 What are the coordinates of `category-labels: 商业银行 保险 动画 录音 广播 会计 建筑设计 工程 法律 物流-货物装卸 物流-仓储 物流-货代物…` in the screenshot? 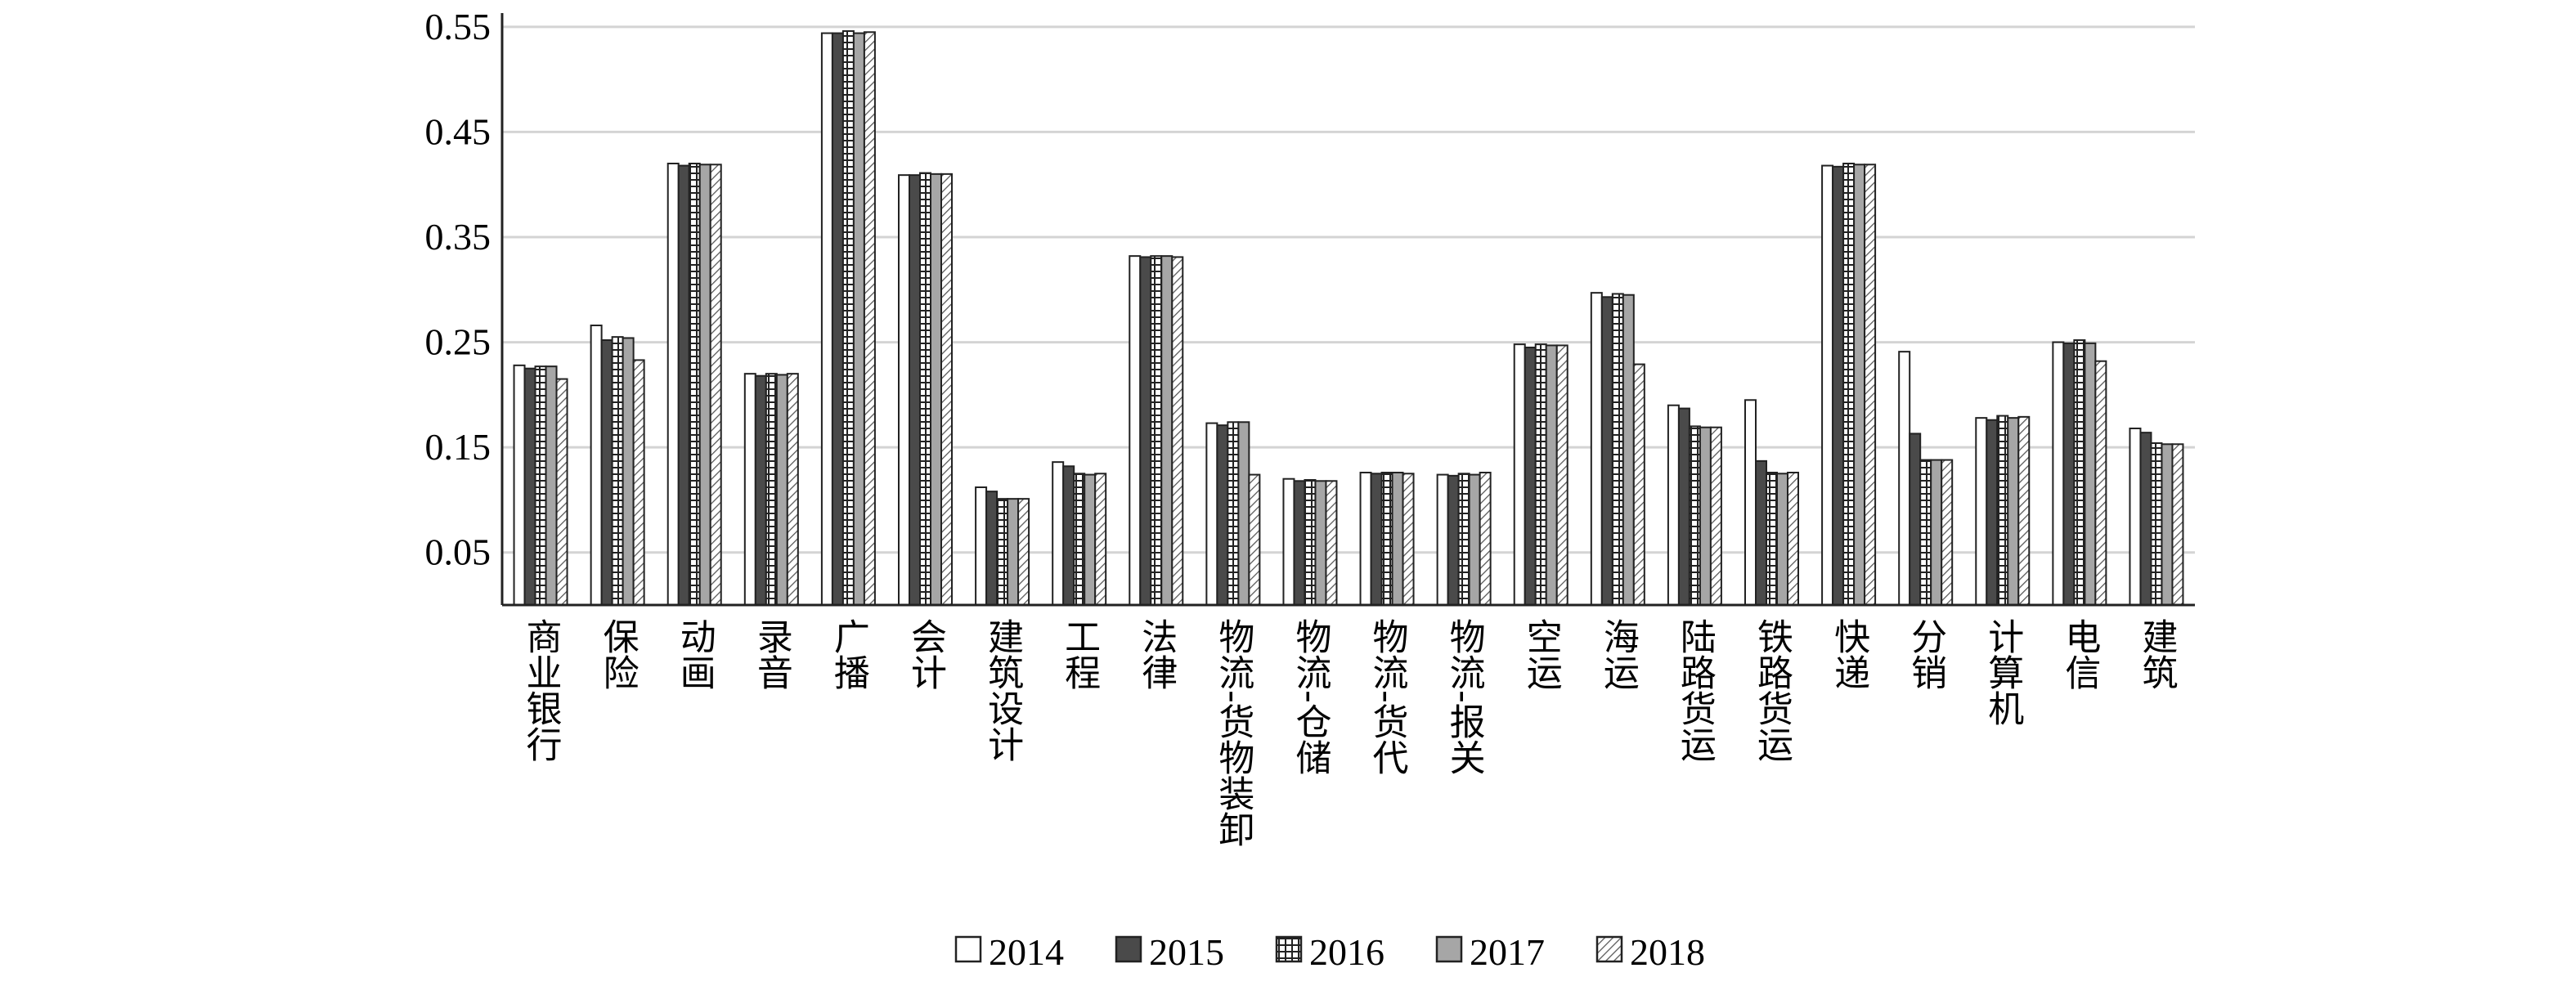 It's located at (1349, 732).